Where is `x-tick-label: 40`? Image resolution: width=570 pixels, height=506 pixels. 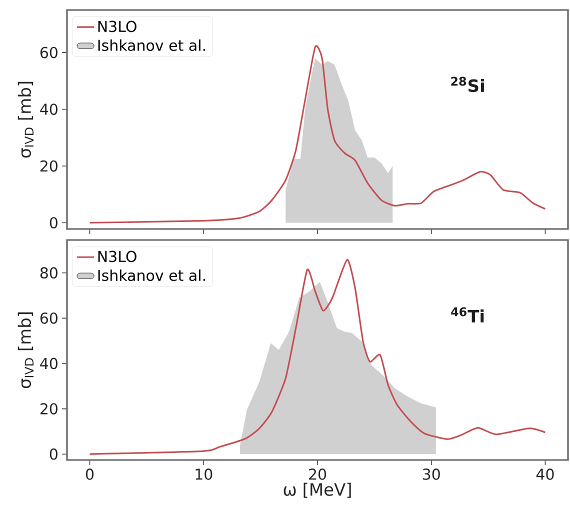 x-tick-label: 40 is located at coordinates (545, 474).